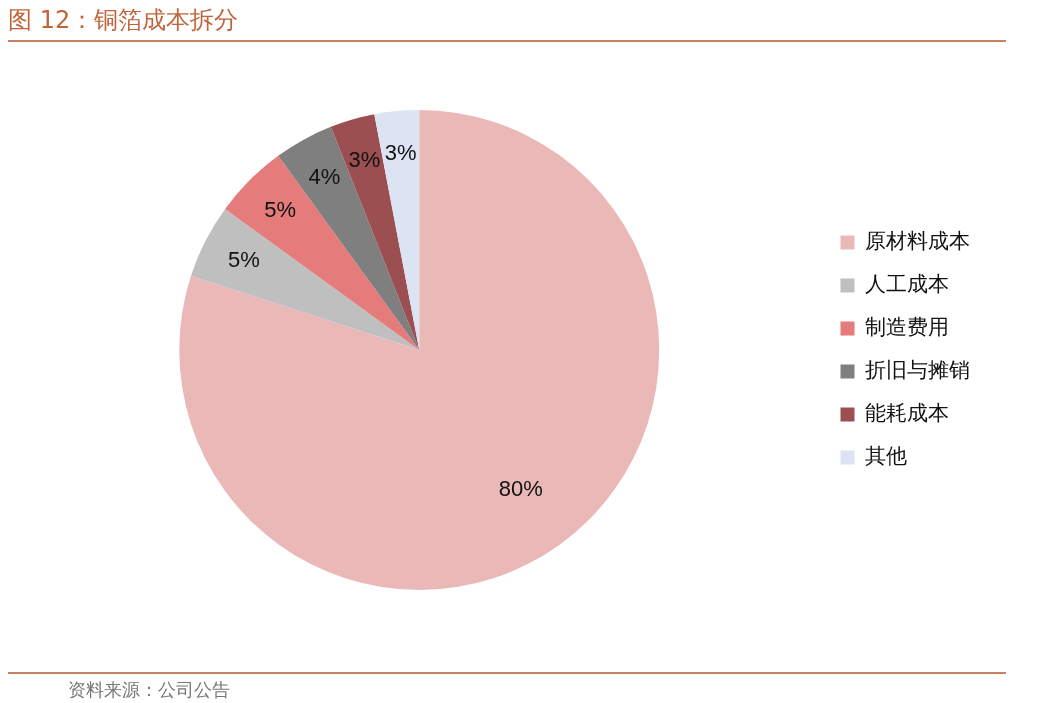 This screenshot has width=1039, height=703. I want to click on legend-label: 人工成本, so click(907, 283).